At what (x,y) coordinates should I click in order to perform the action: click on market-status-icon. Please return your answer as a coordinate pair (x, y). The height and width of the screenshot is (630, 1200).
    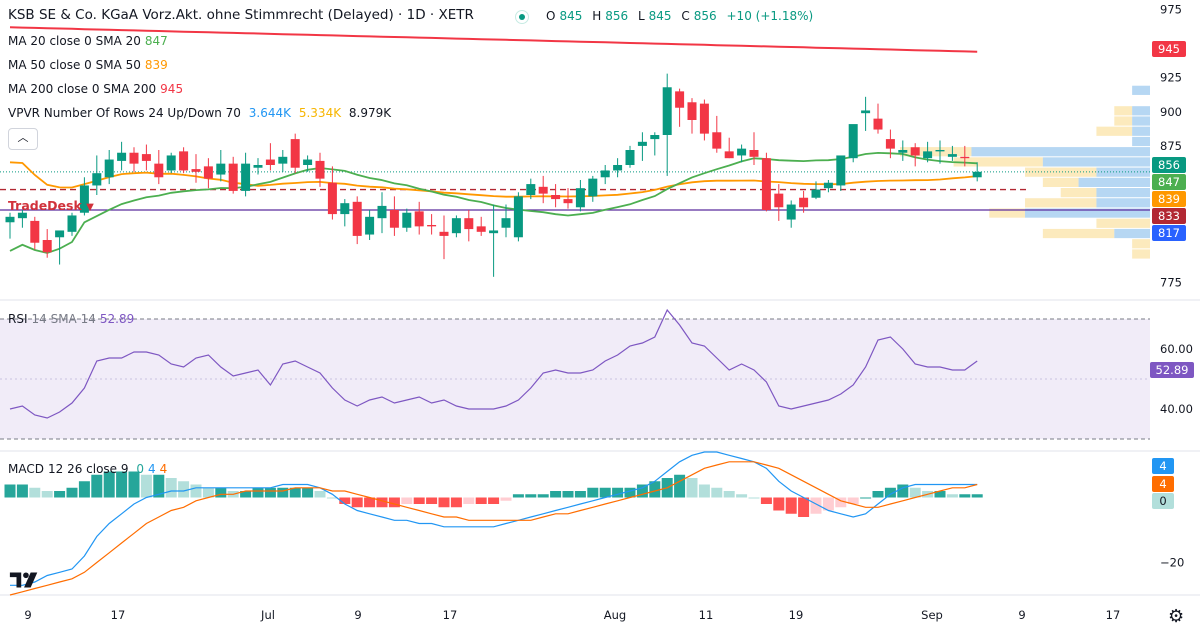
    Looking at the image, I should click on (522, 17).